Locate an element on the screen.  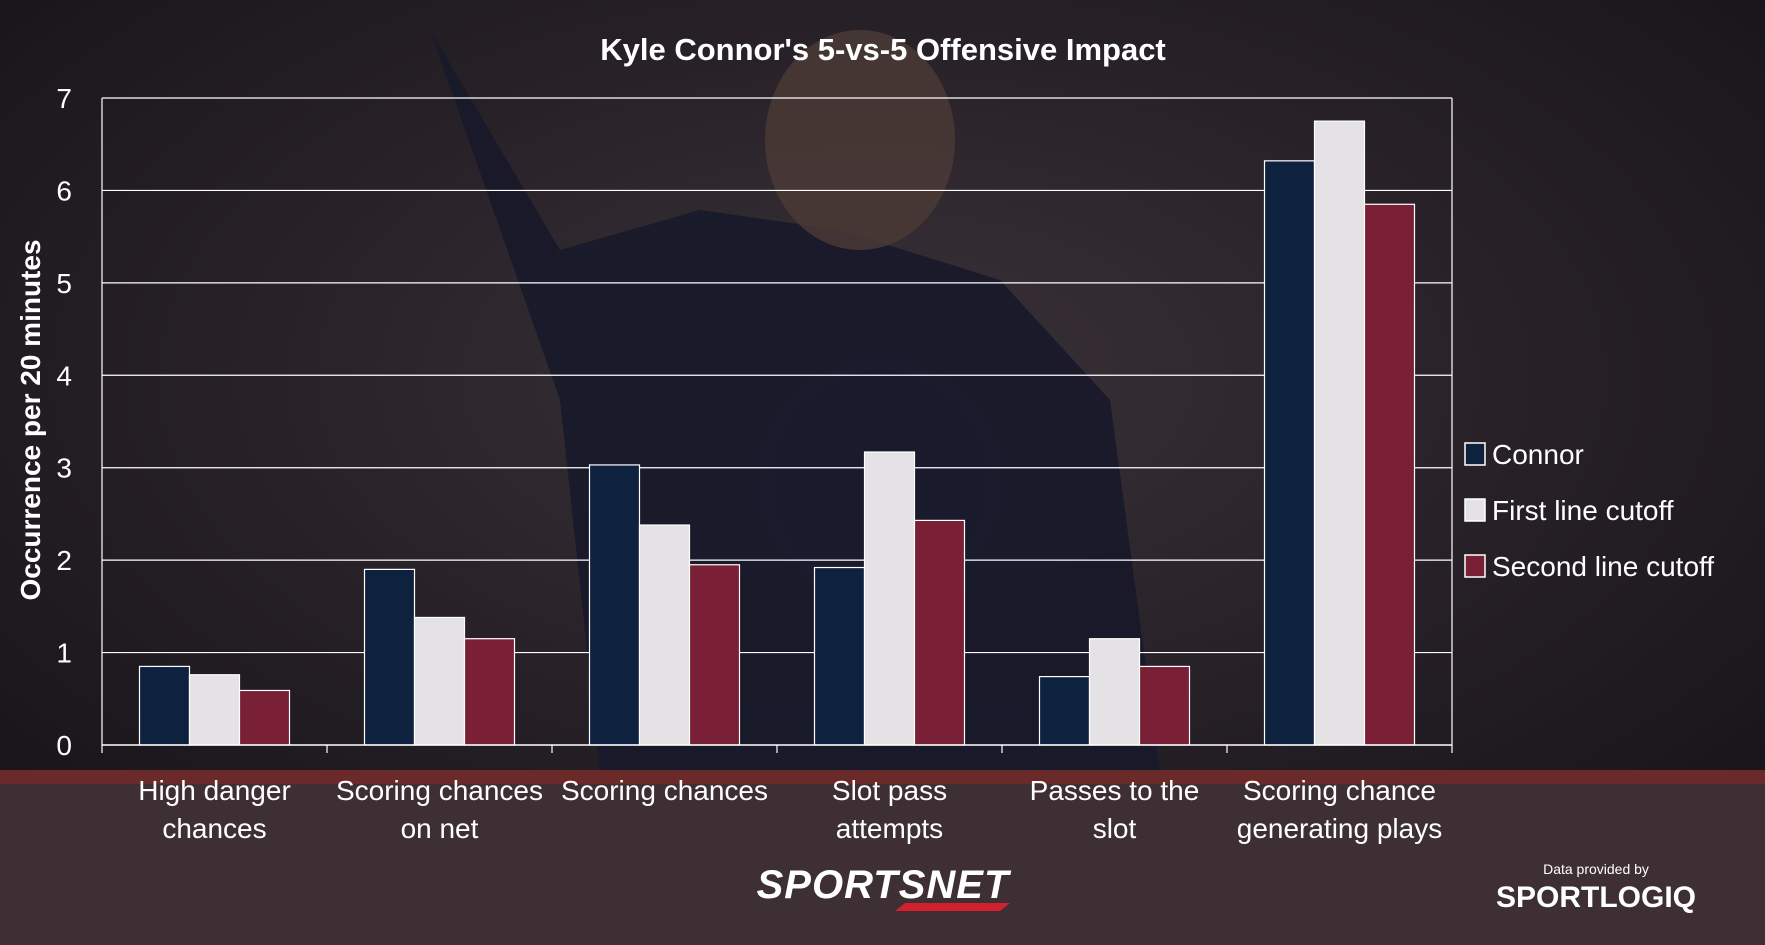
y-tick-label: 5 is located at coordinates (64, 283).